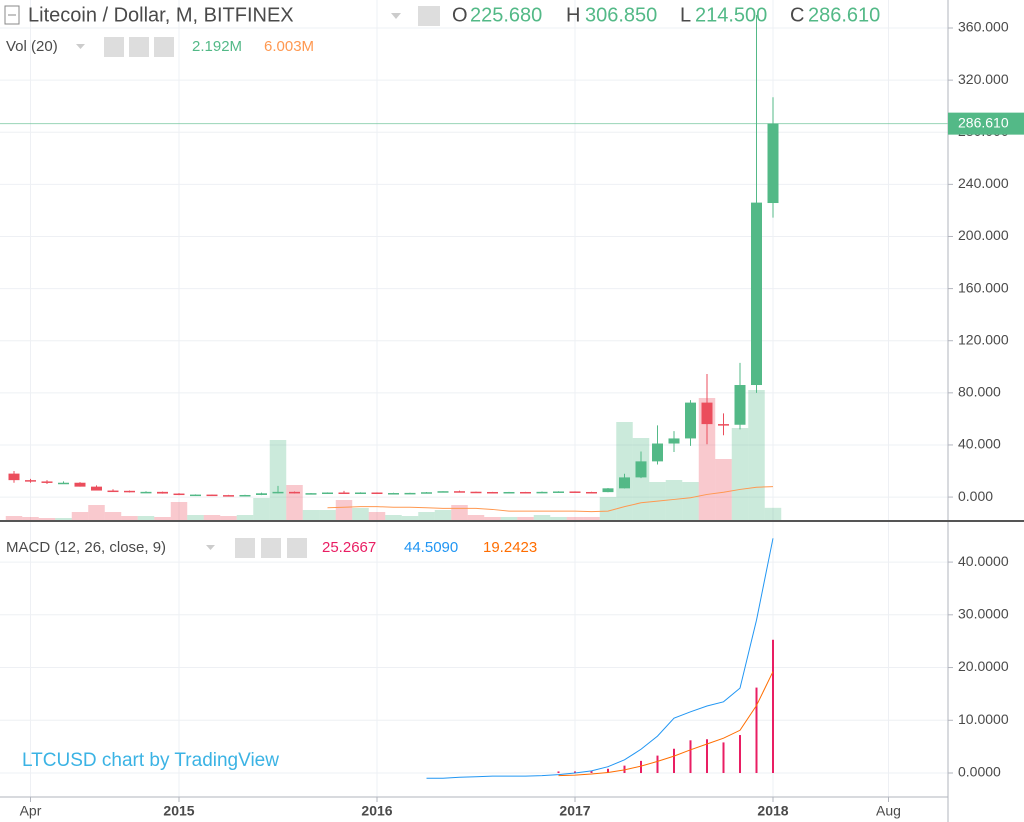 Image resolution: width=1024 pixels, height=822 pixels. Describe the element at coordinates (983, 27) in the screenshot. I see `y-tick-label: 360.000` at that location.